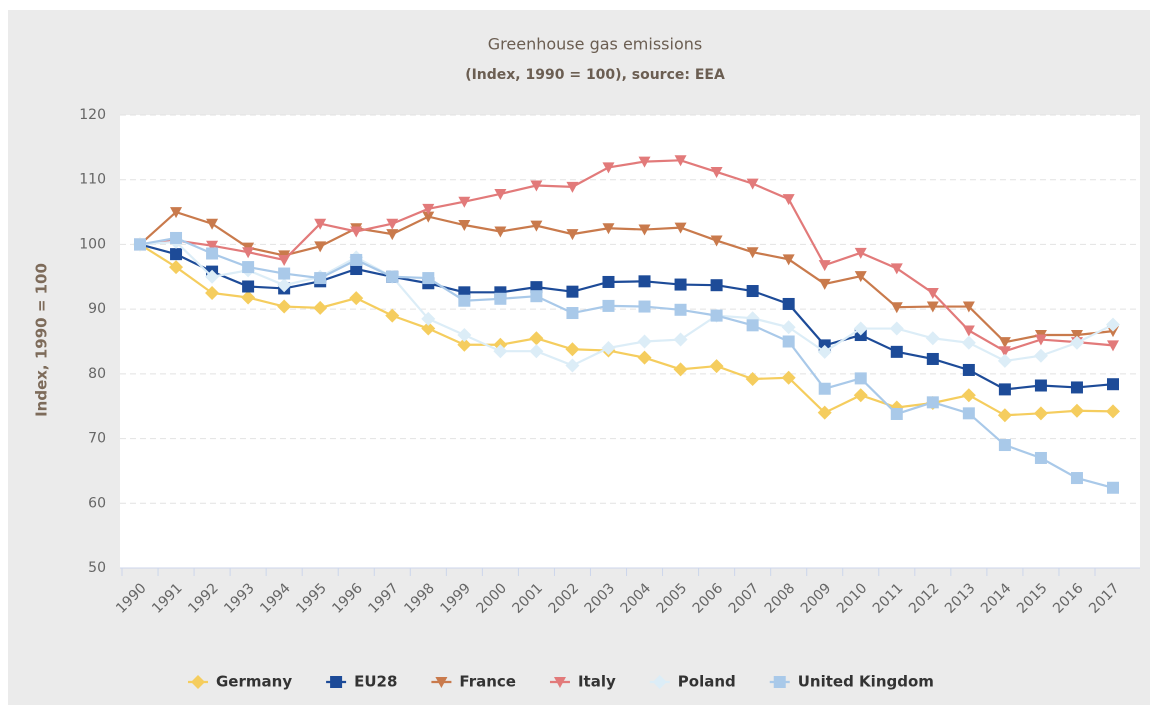 Image resolution: width=1161 pixels, height=724 pixels. I want to click on legend-item: United Kingdom, so click(851, 682).